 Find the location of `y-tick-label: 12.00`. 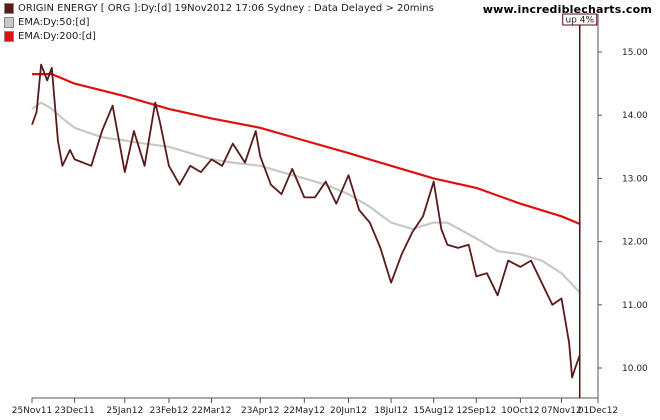

y-tick-label: 12.00 is located at coordinates (635, 243).